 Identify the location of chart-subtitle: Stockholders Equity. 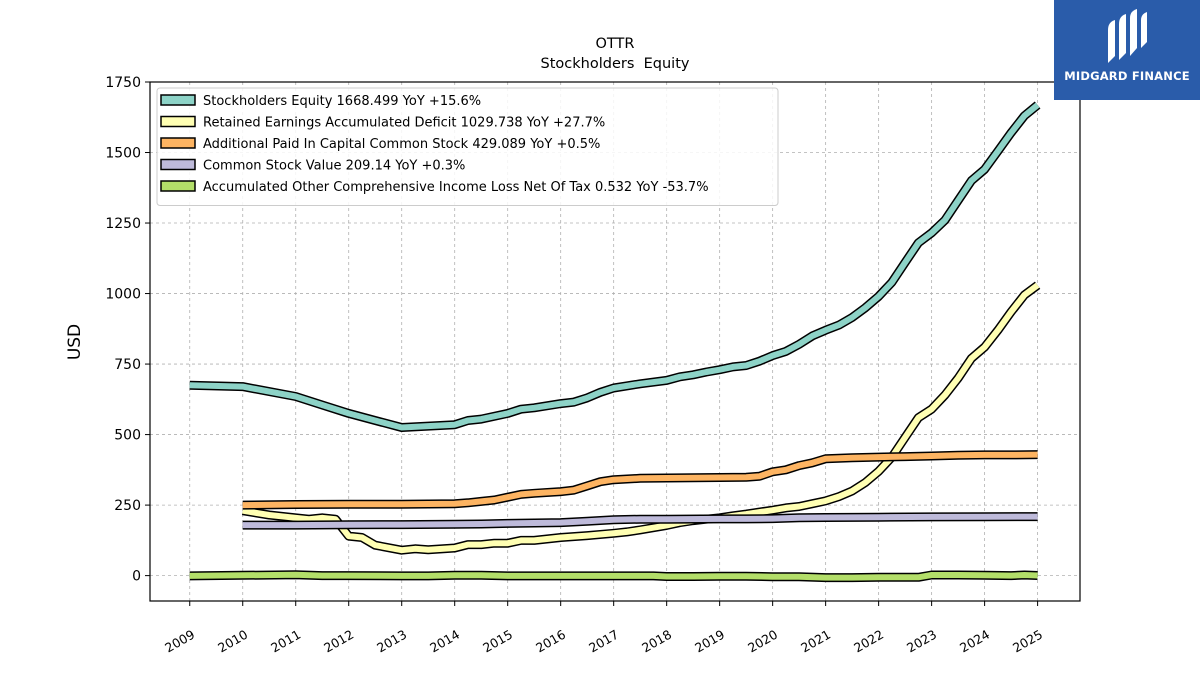
(615, 64).